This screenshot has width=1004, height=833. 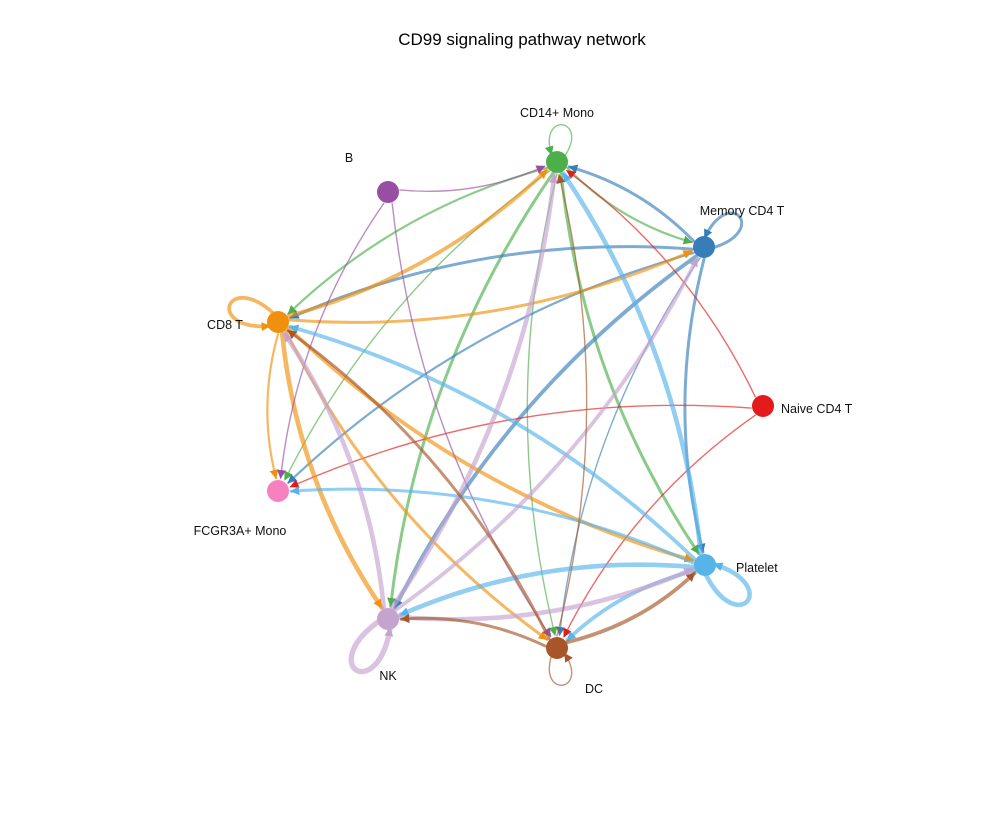 What do you see at coordinates (757, 568) in the screenshot?
I see `node-label-platelet: Platelet` at bounding box center [757, 568].